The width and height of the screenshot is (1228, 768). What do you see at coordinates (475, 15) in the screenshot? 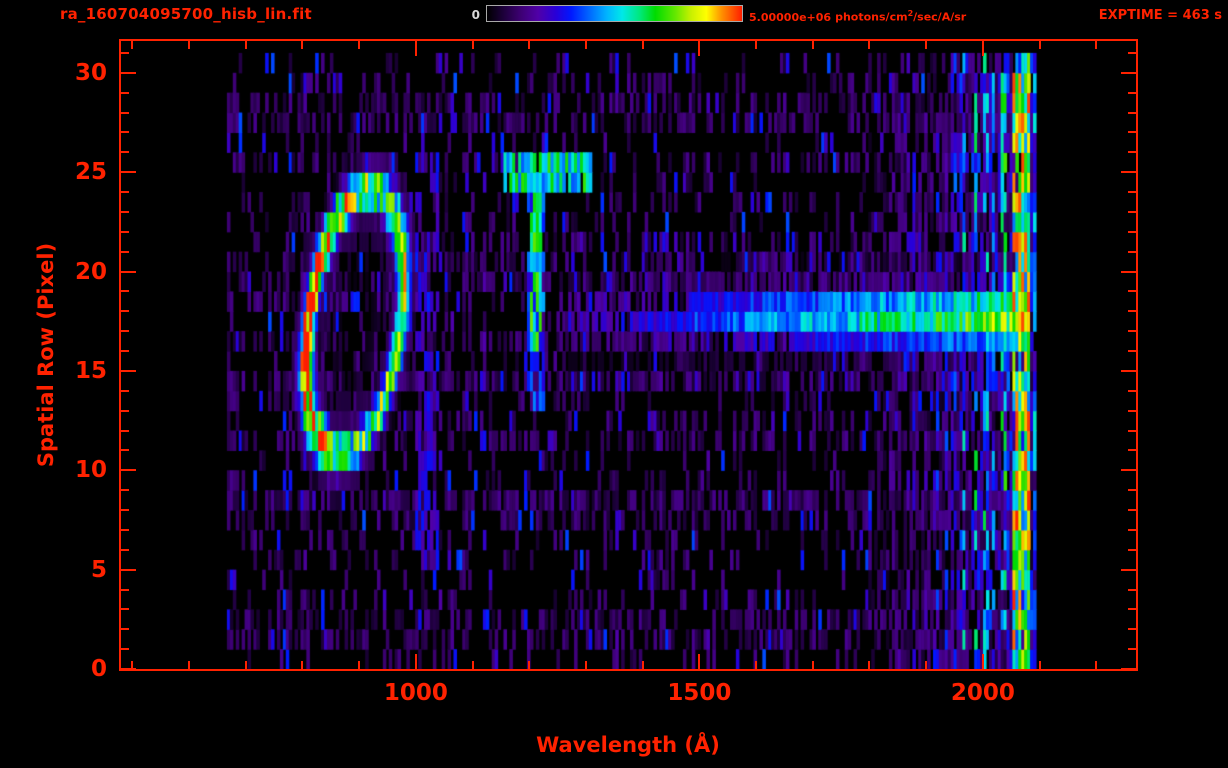
I see `colorbar-min-label: 0` at bounding box center [475, 15].